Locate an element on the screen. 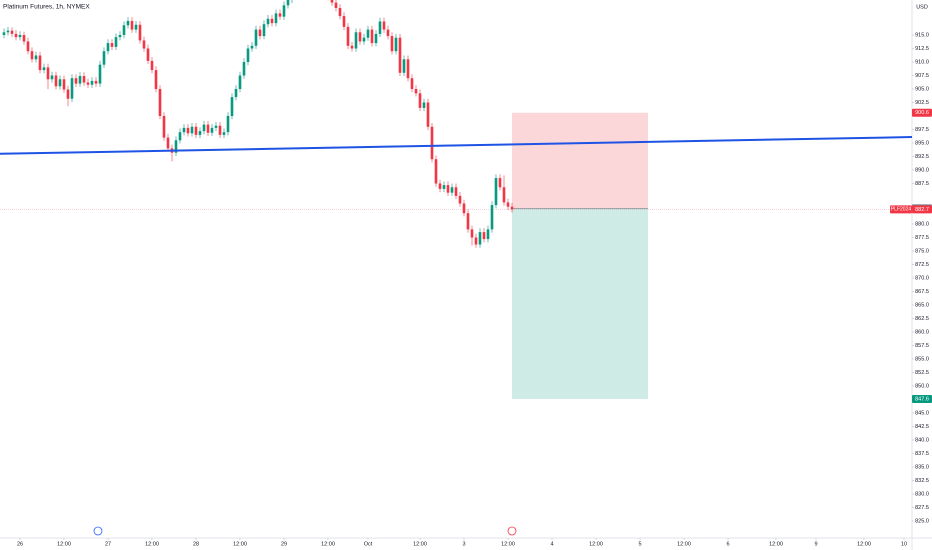 The height and width of the screenshot is (550, 932). symbol-label-bg is located at coordinates (901, 209).